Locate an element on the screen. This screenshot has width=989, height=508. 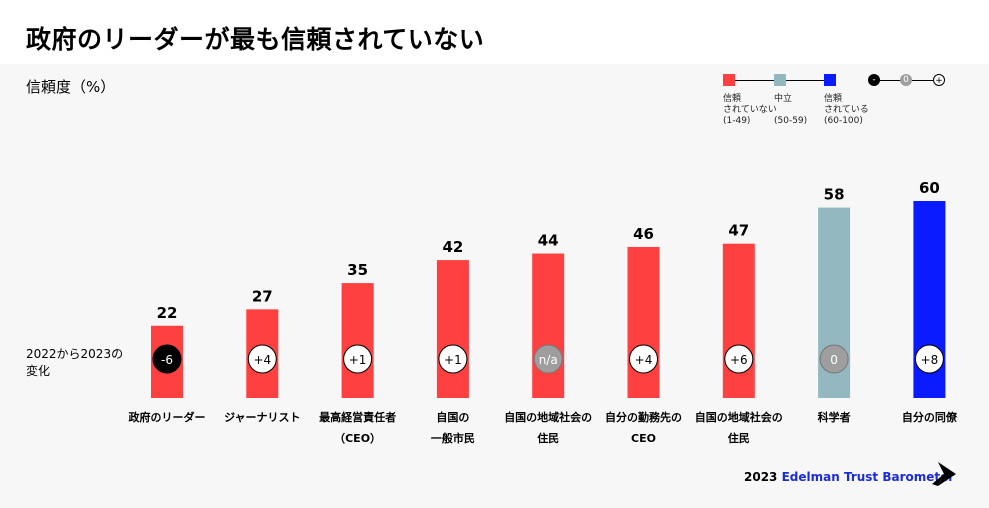
legend-label-trusted: 信頼 されている (60-100) is located at coordinates (846, 110).